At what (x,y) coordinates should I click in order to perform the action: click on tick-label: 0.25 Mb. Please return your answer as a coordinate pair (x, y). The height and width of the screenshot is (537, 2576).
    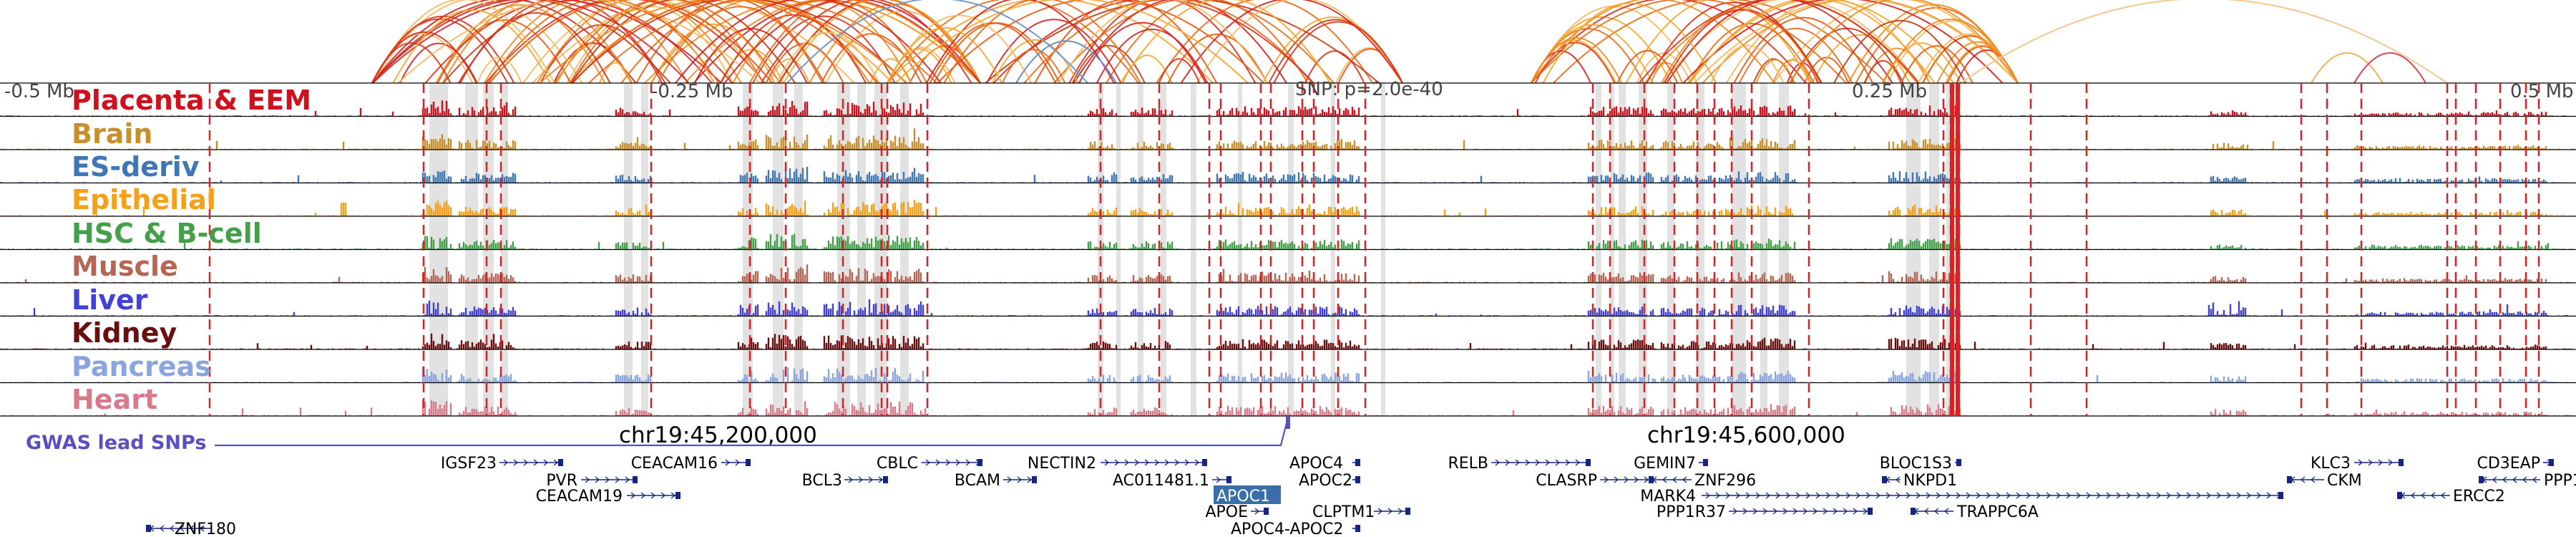
    Looking at the image, I should click on (1889, 91).